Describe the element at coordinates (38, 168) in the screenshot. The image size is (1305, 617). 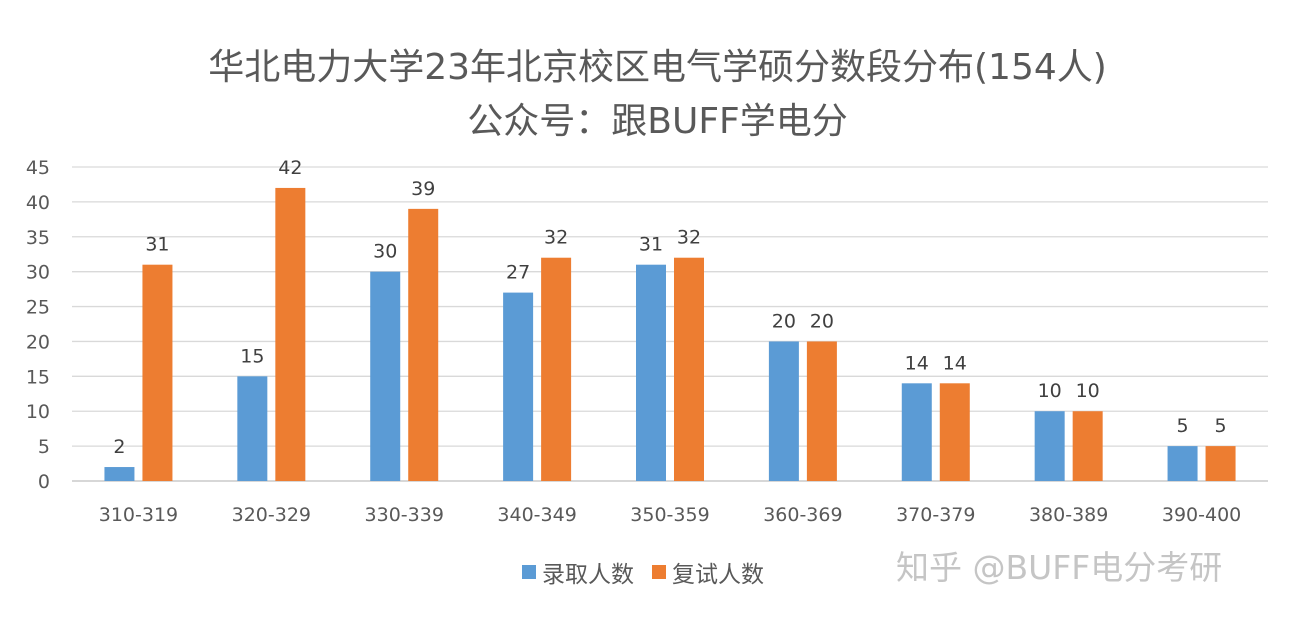
I see `y-tick-label: 45` at that location.